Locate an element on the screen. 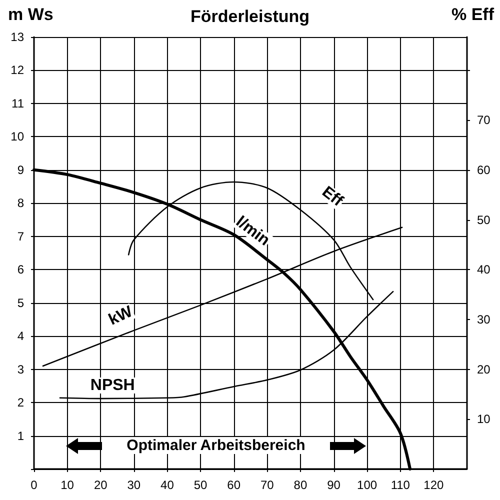 The image size is (500, 500). x-tick-label: 100 is located at coordinates (367, 485).